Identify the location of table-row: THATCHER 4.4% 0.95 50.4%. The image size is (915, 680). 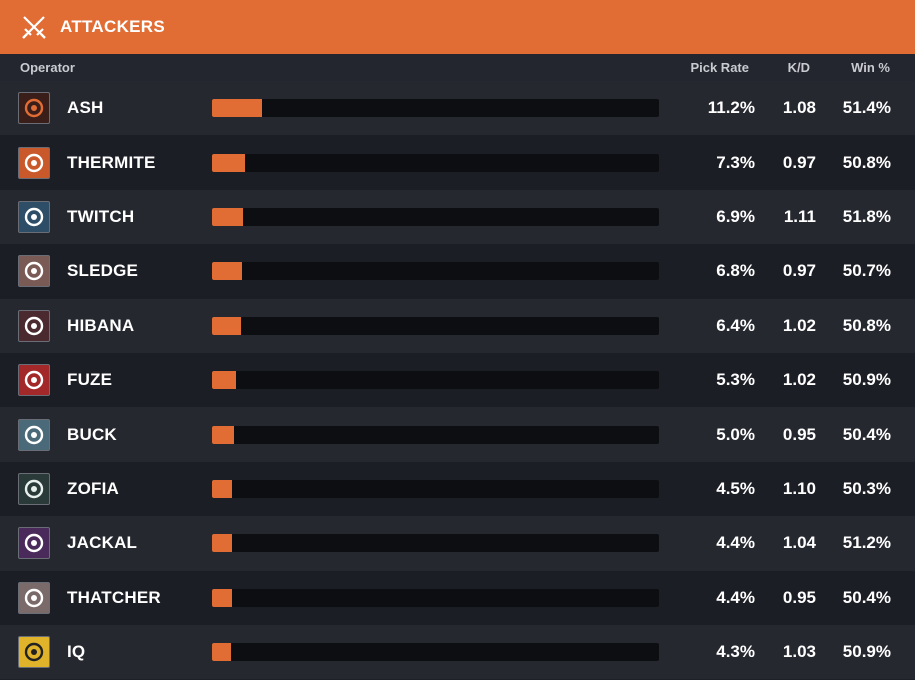
(457, 597).